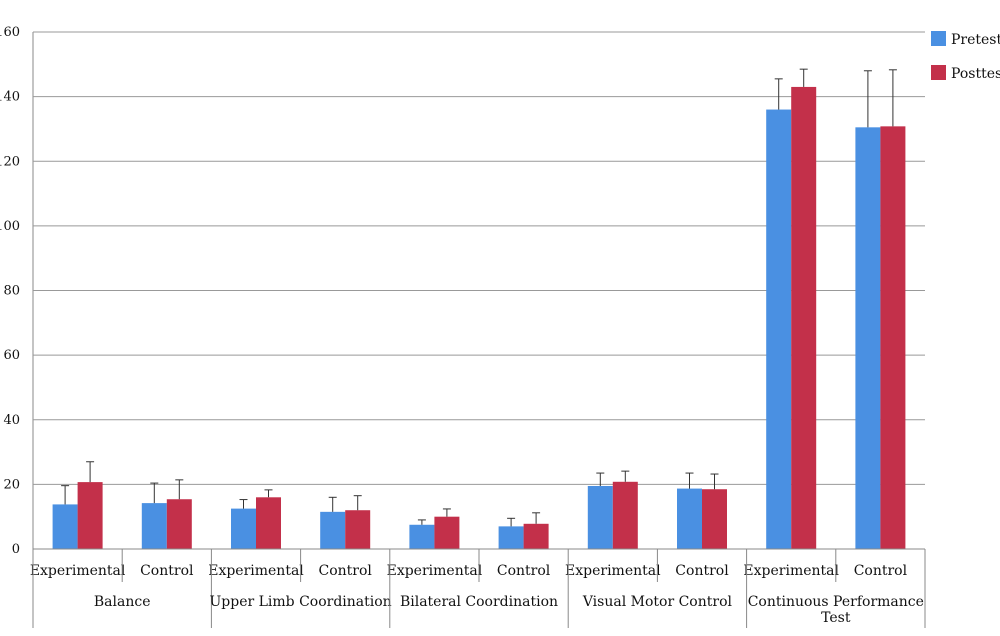 The height and width of the screenshot is (636, 1000). Describe the element at coordinates (975, 40) in the screenshot. I see `legend-label: Pretest` at that location.